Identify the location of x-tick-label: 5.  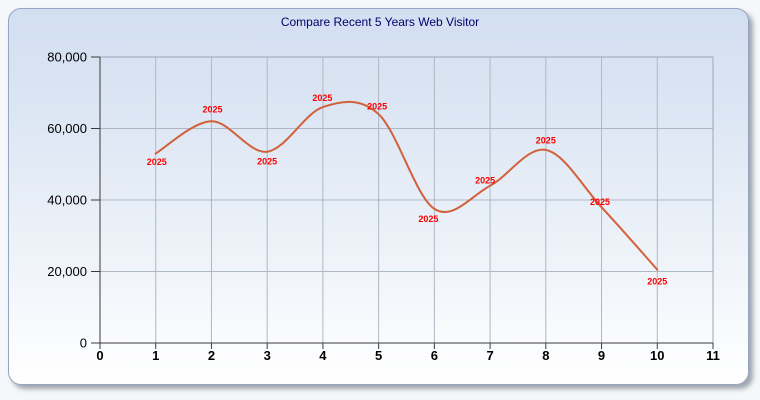
(378, 355).